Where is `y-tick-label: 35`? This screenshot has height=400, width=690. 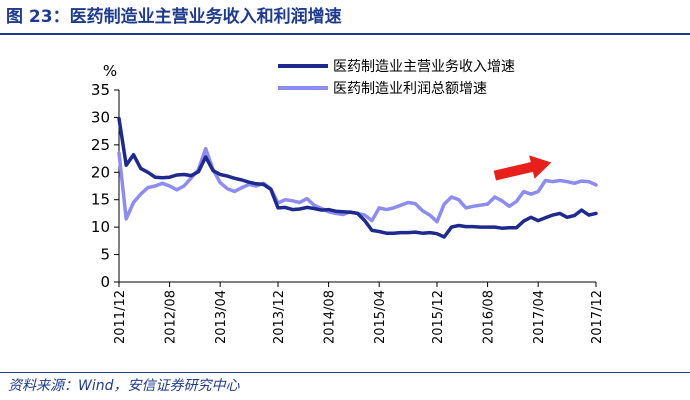
y-tick-label: 35 is located at coordinates (100, 90).